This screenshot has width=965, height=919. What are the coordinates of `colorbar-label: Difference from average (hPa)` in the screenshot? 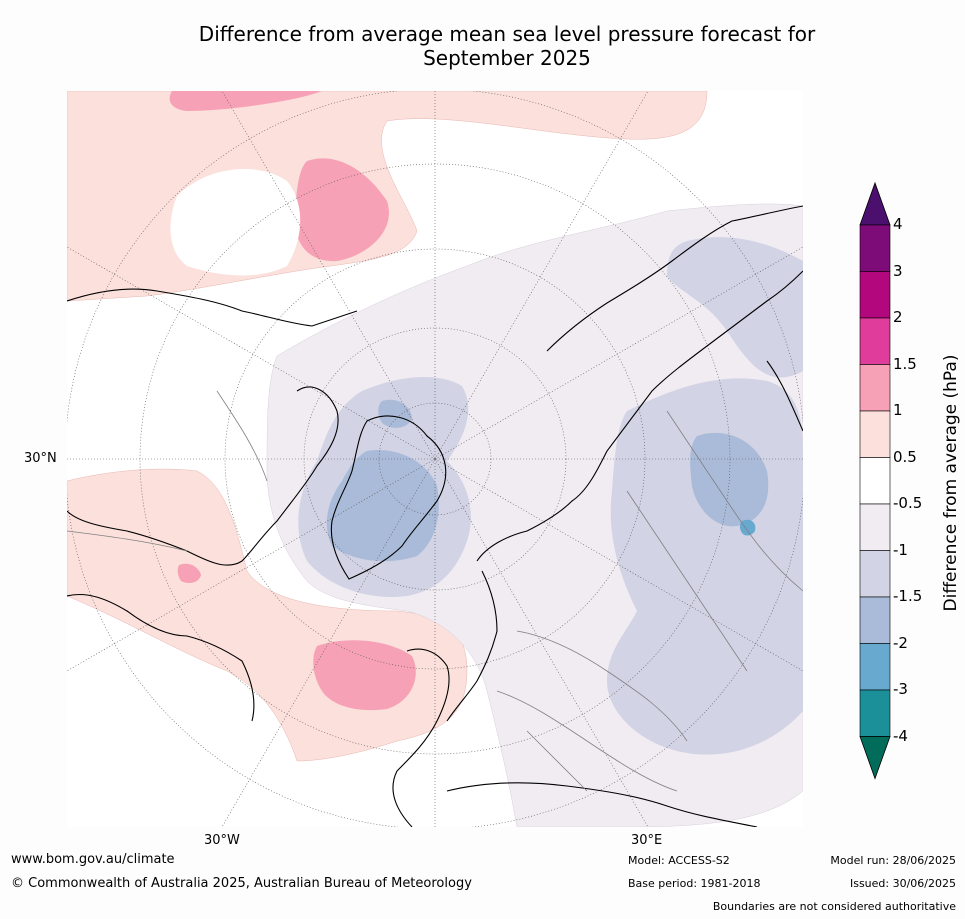 It's located at (951, 483).